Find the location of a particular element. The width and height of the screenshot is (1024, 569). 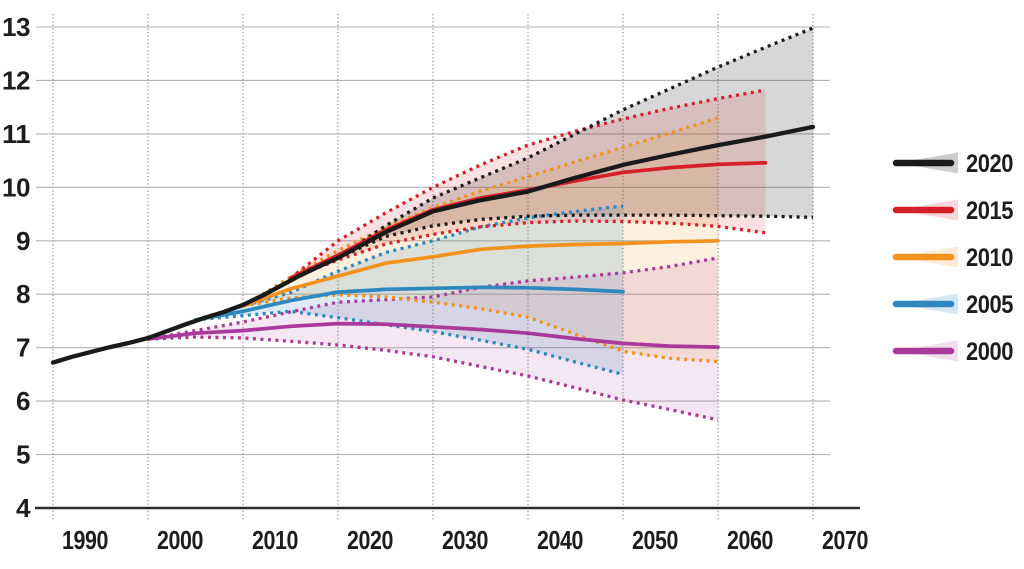

legend-item-2015: 2015 is located at coordinates (953, 211).